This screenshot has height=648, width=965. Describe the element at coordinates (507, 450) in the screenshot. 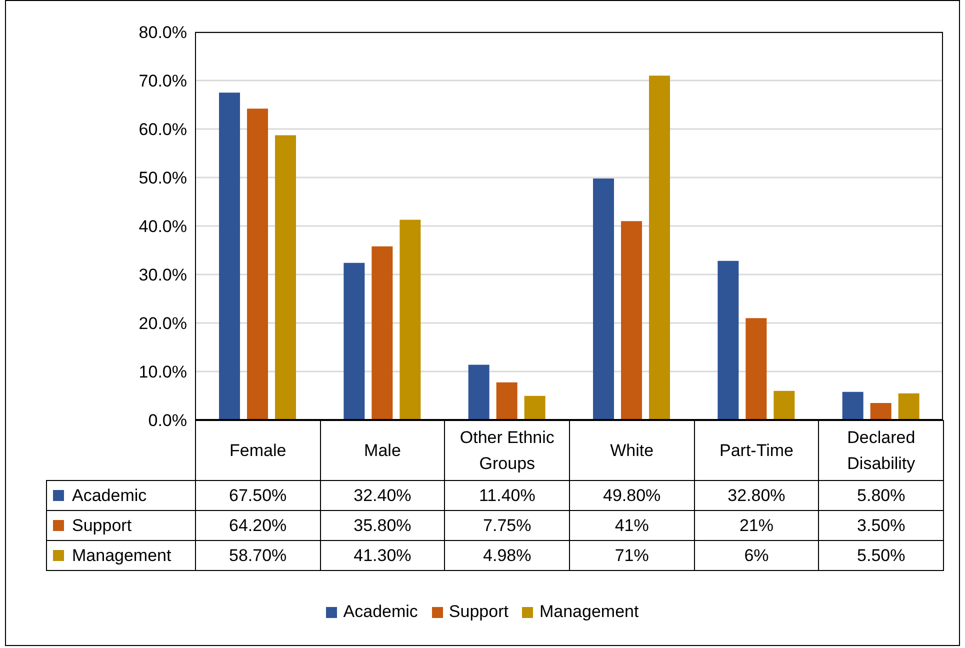

I see `x-tick-label: Other Ethnic Groups` at that location.